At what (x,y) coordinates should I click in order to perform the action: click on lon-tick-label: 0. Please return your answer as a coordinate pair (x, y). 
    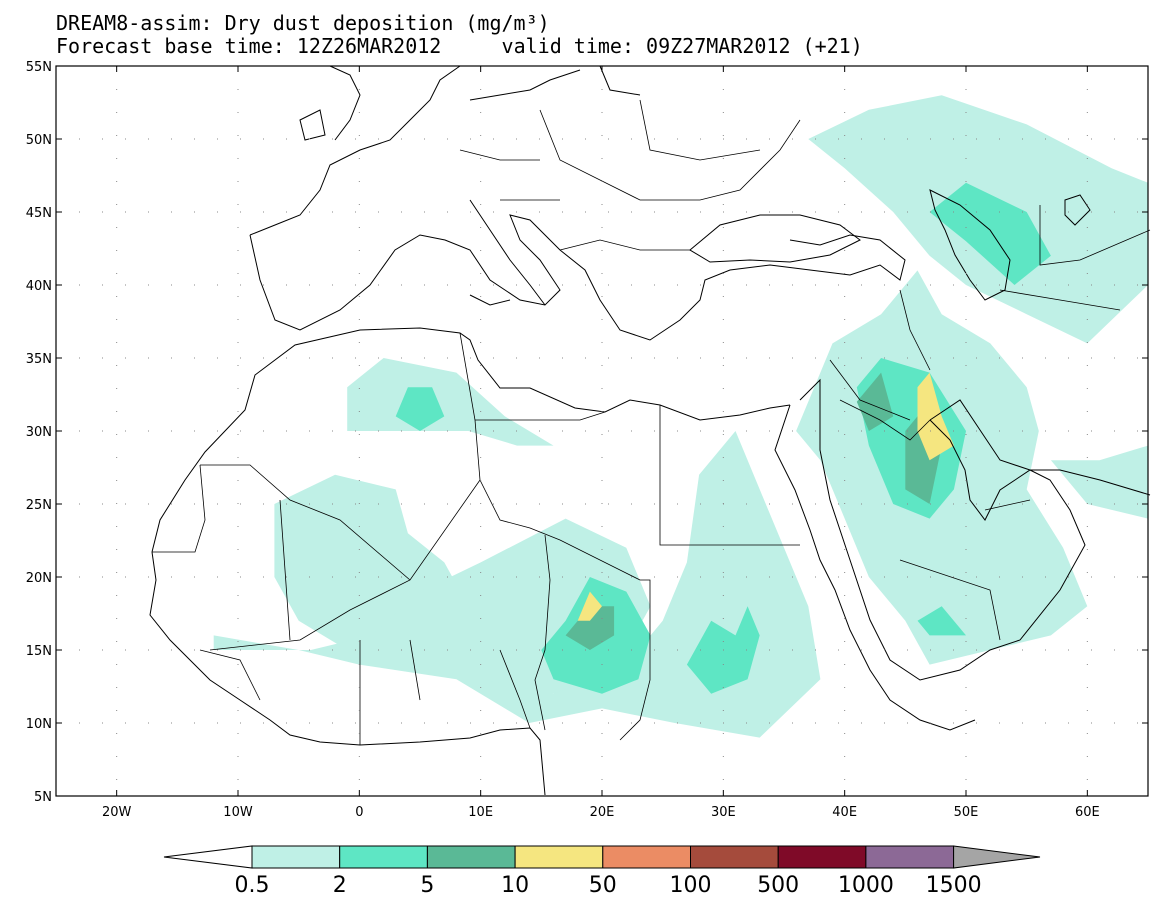
    Looking at the image, I should click on (359, 812).